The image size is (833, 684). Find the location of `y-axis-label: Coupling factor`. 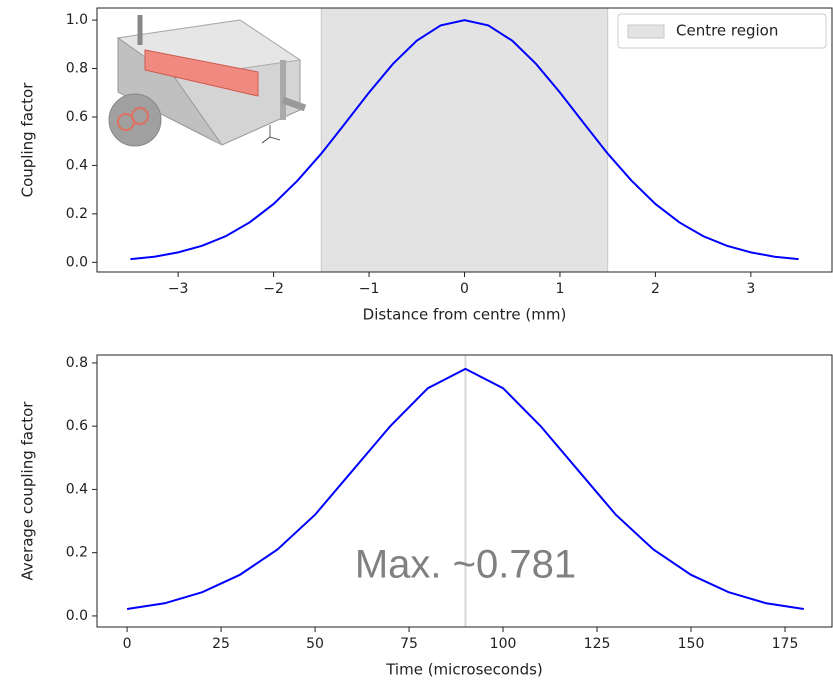

y-axis-label: Coupling factor is located at coordinates (28, 140).